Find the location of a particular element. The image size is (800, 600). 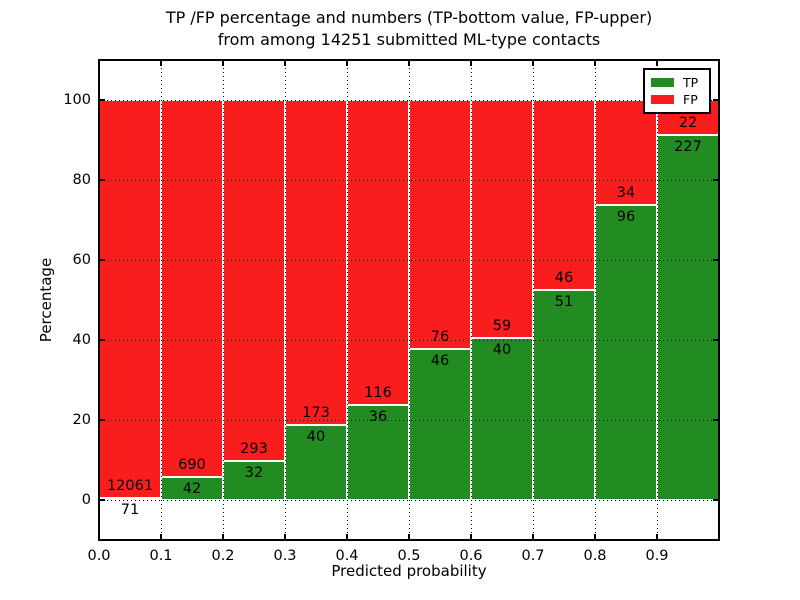

x-tick-label: 0.8 is located at coordinates (595, 556).